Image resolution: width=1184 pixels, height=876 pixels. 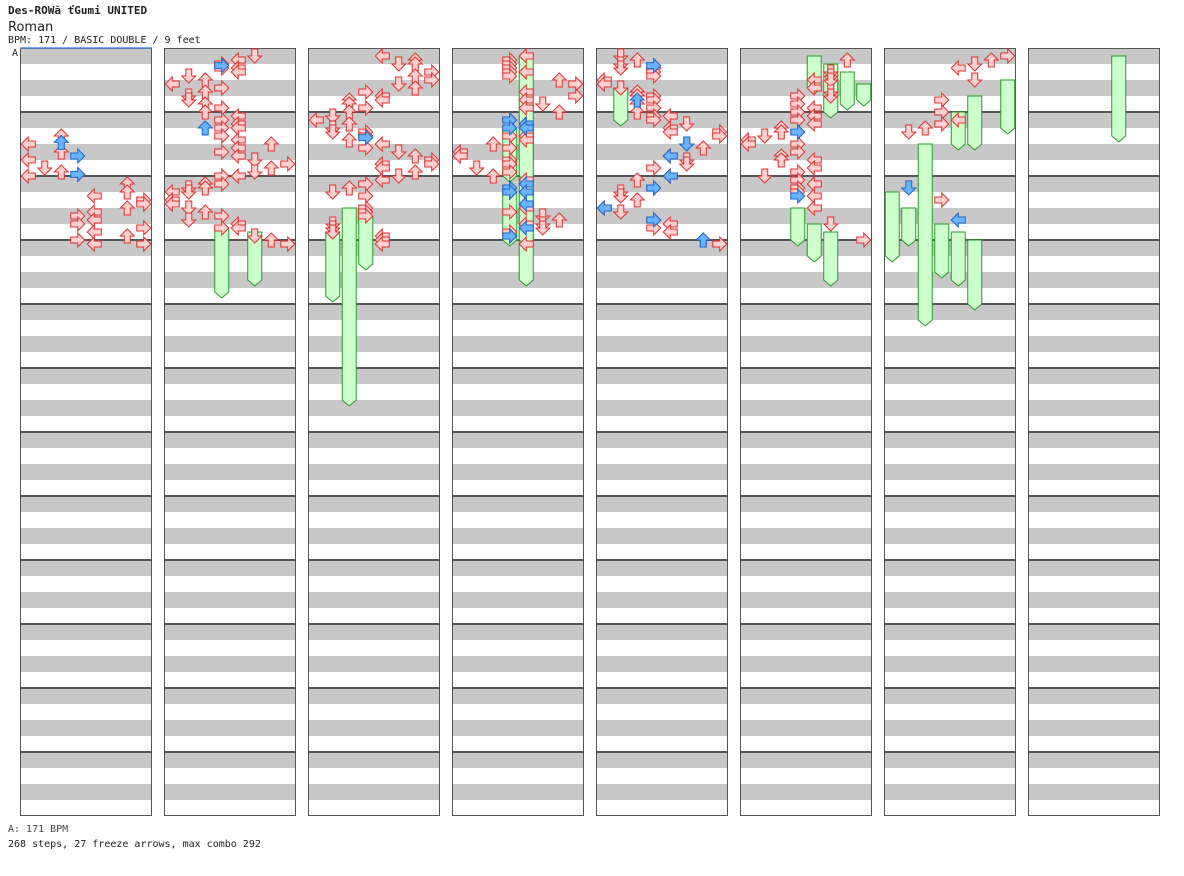 I want to click on chart-meta: BPM: 171 / BASIC DOUBLE / 9 feet, so click(x=104, y=40).